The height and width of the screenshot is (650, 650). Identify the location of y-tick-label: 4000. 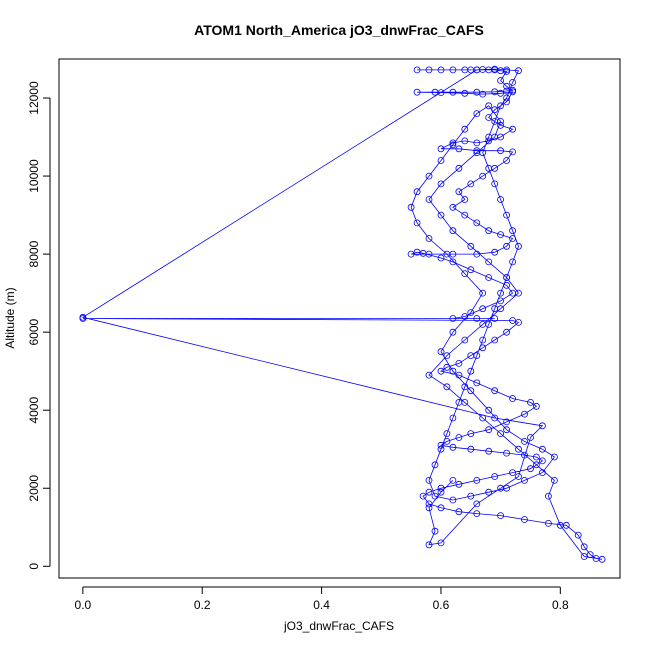
(34, 410).